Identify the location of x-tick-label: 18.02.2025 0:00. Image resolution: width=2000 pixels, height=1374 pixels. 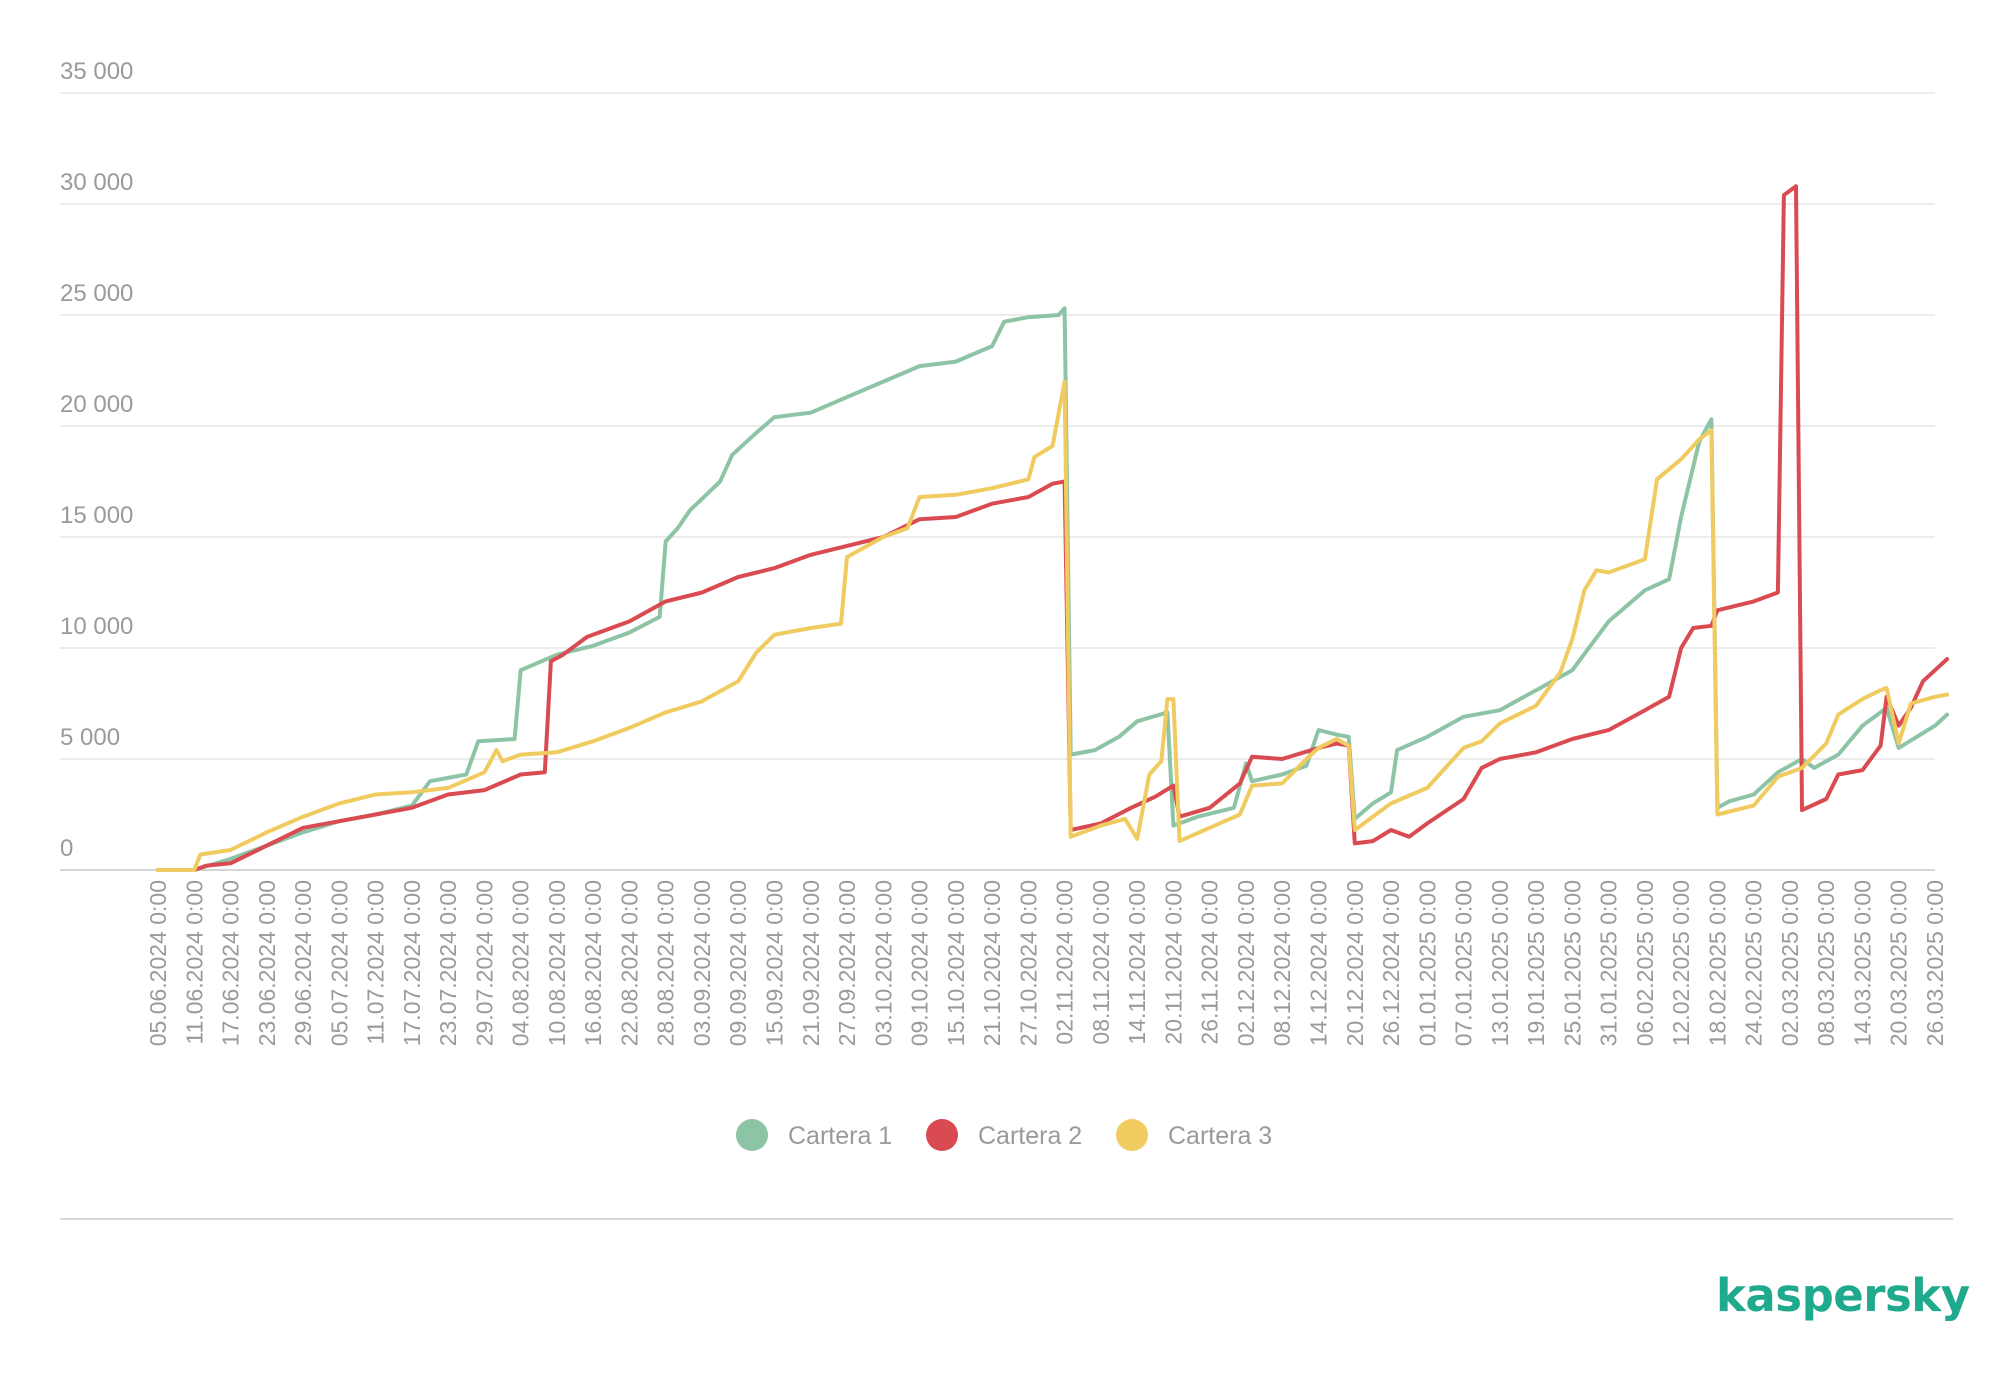
(1717, 963).